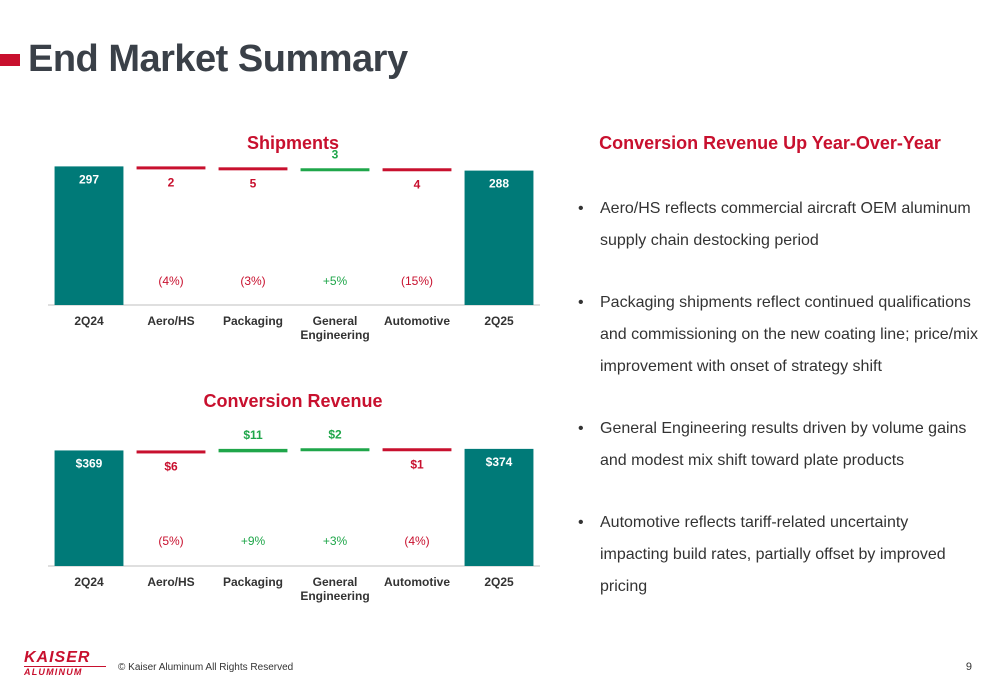  I want to click on page-number: 9, so click(968, 667).